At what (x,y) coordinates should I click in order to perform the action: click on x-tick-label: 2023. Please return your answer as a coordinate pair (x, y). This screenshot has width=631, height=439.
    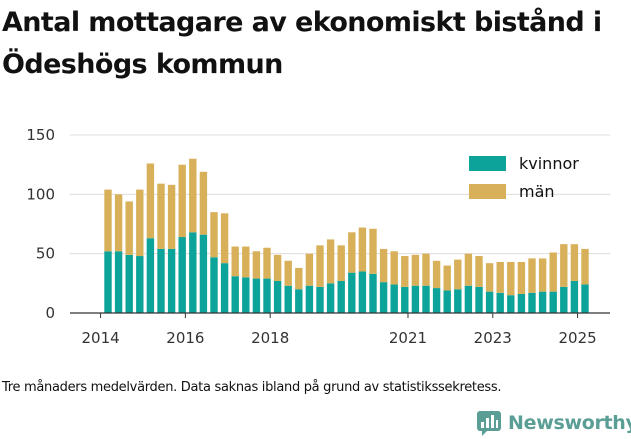
    Looking at the image, I should click on (493, 338).